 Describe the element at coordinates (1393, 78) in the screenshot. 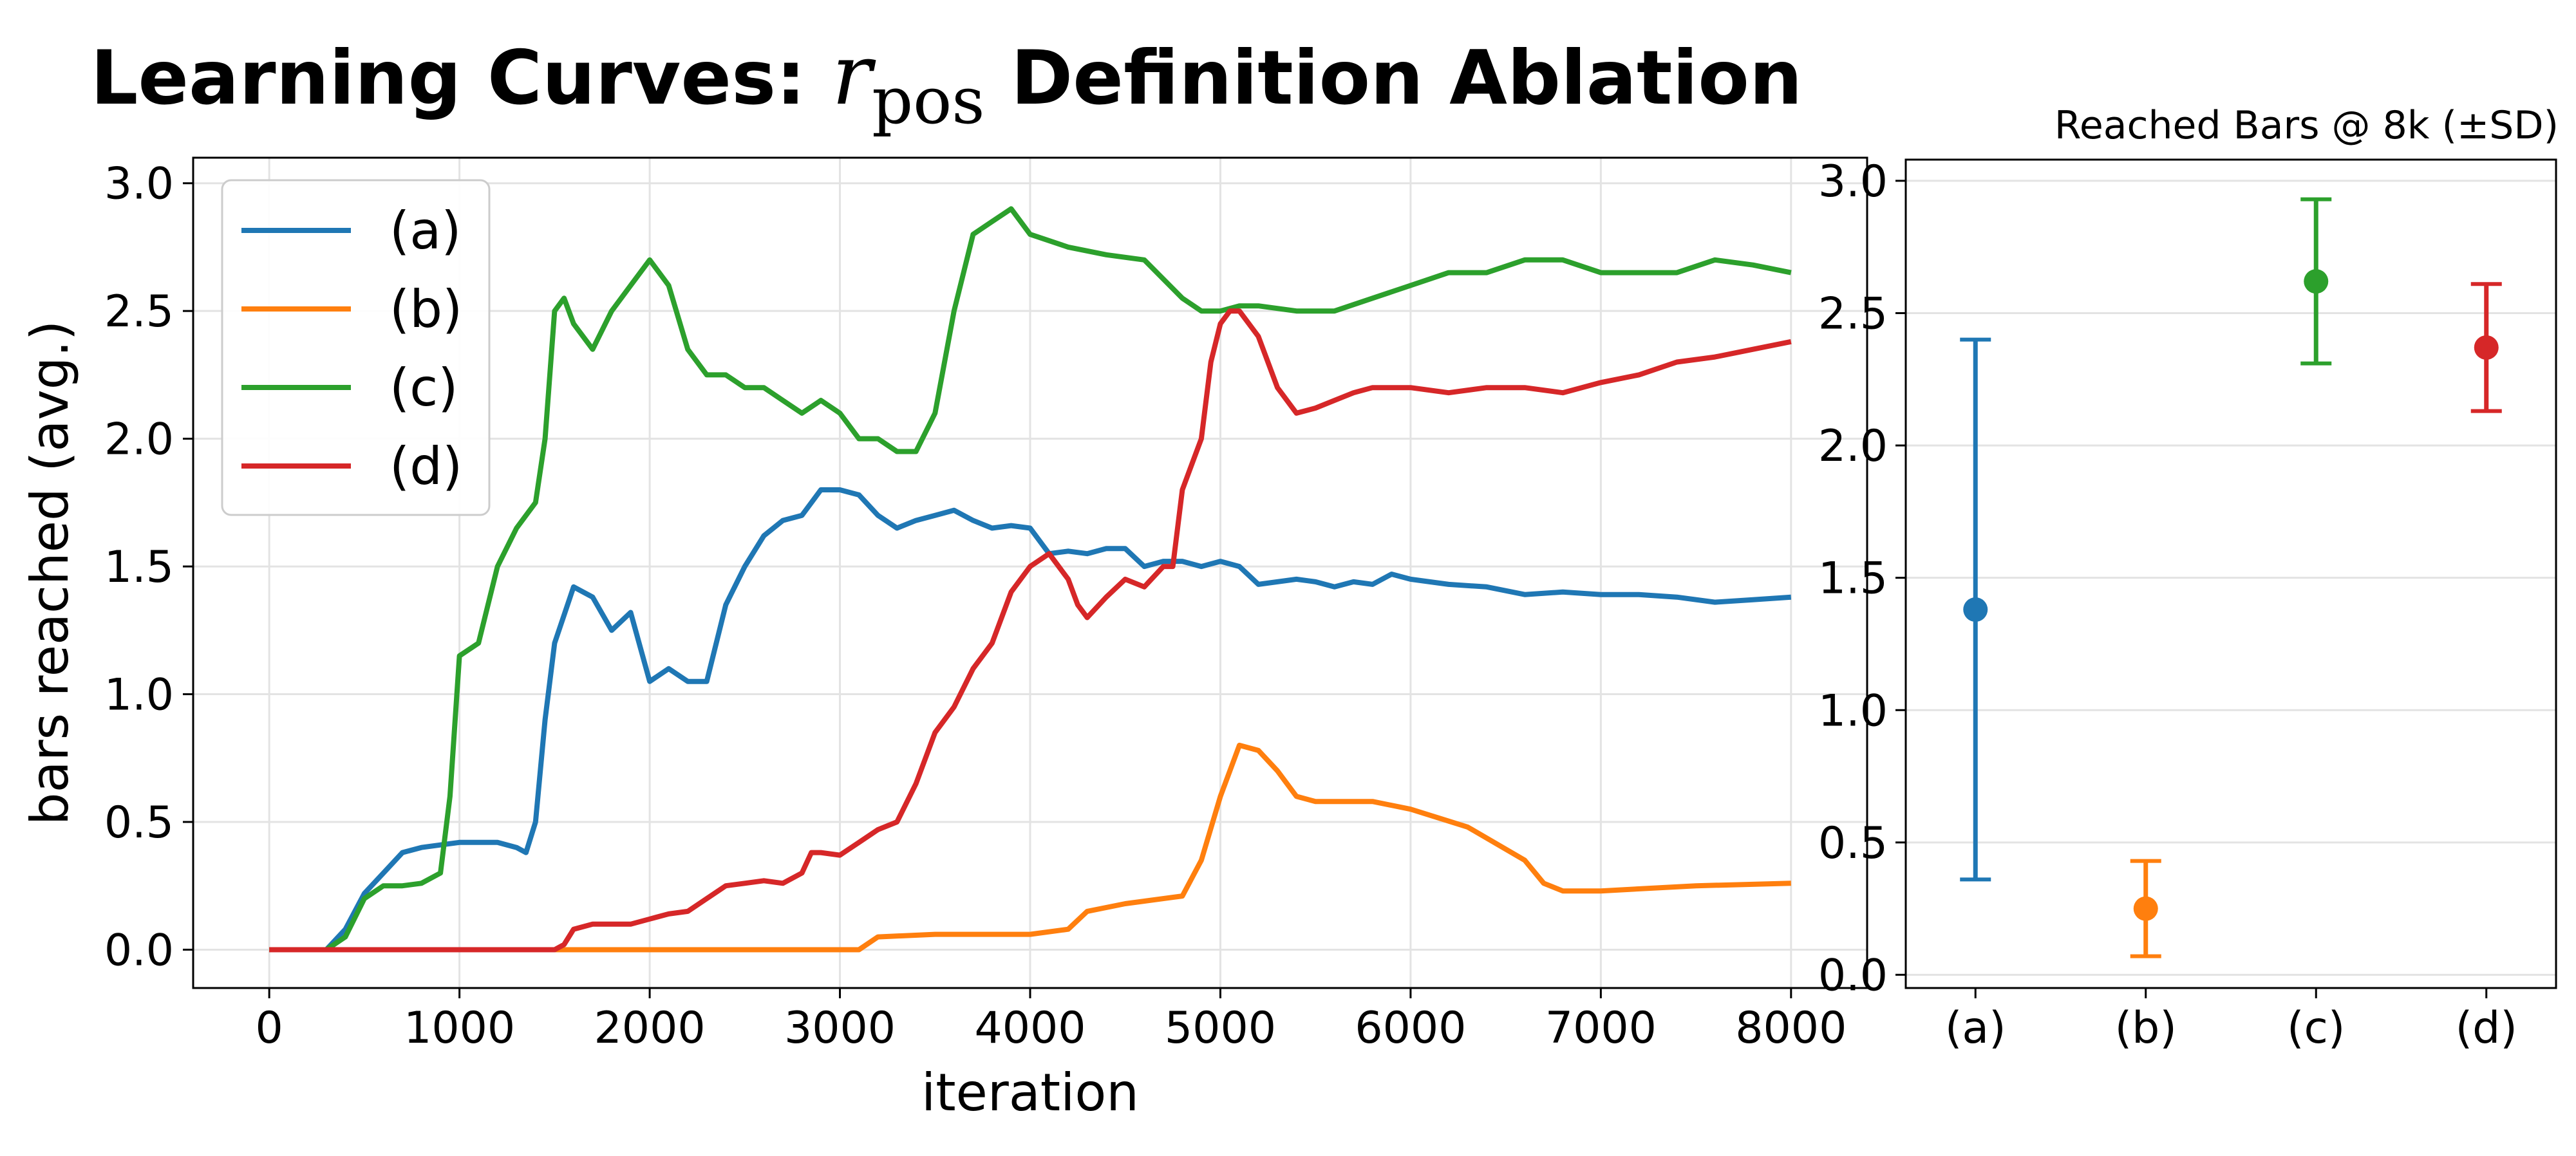

I see `title-suffix: Definition Ablation` at that location.